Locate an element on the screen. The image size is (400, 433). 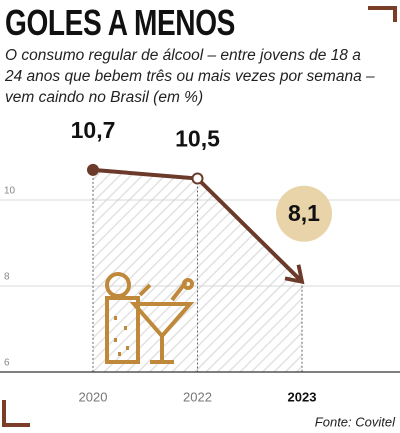
y-tick-label: 10 is located at coordinates (10, 191).